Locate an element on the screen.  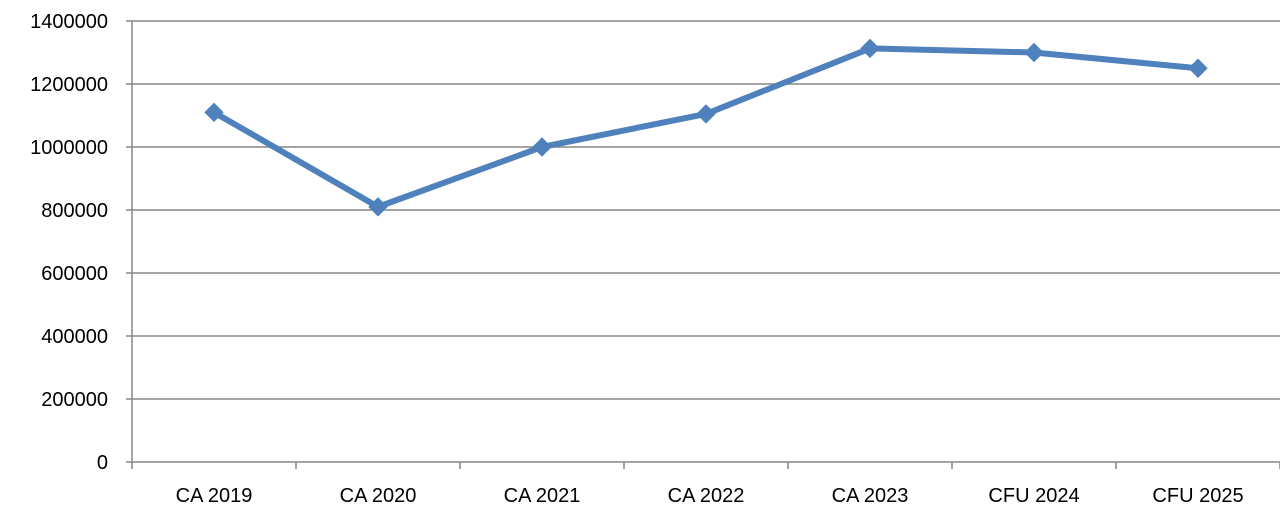
x-tick-label: CA 2022 is located at coordinates (706, 496).